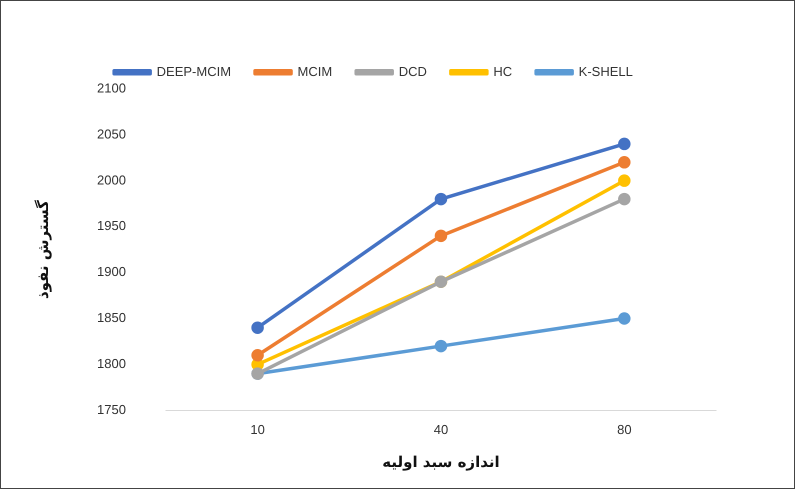 The width and height of the screenshot is (795, 489). Describe the element at coordinates (605, 71) in the screenshot. I see `legend-label: K-SHELL` at that location.